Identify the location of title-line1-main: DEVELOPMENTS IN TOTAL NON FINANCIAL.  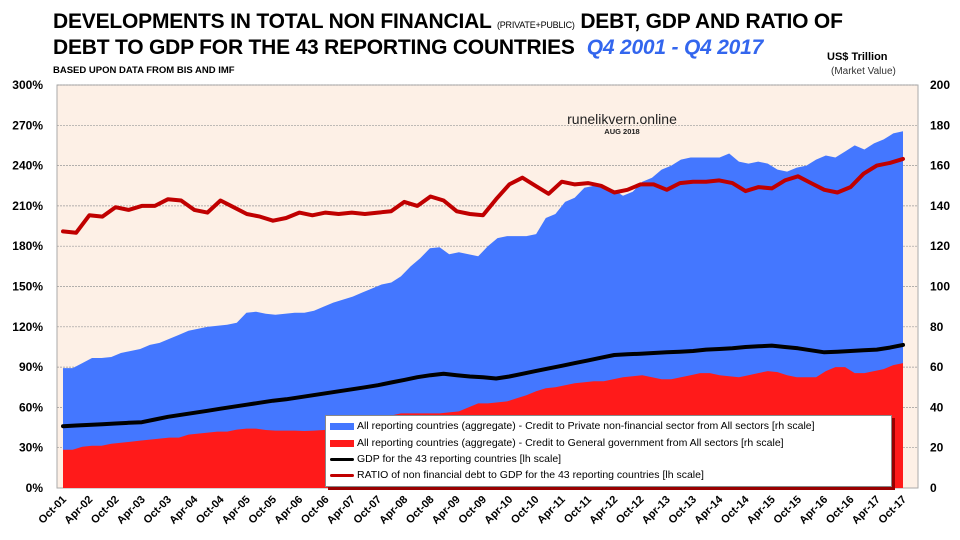
(272, 21).